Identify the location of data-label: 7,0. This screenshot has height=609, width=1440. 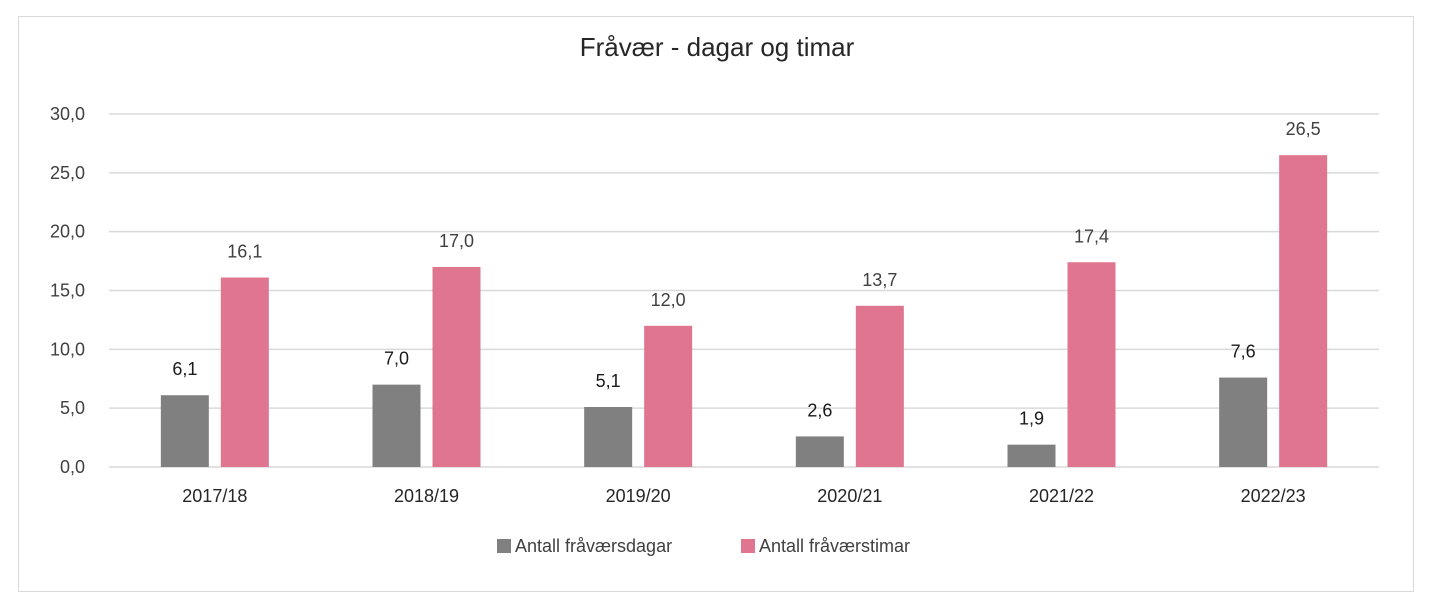
(396, 359).